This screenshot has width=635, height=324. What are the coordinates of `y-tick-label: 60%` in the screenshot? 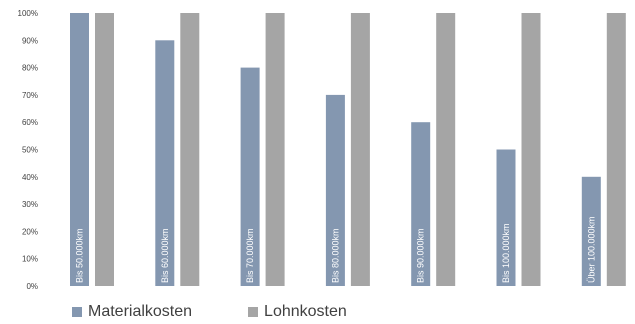 It's located at (30, 122).